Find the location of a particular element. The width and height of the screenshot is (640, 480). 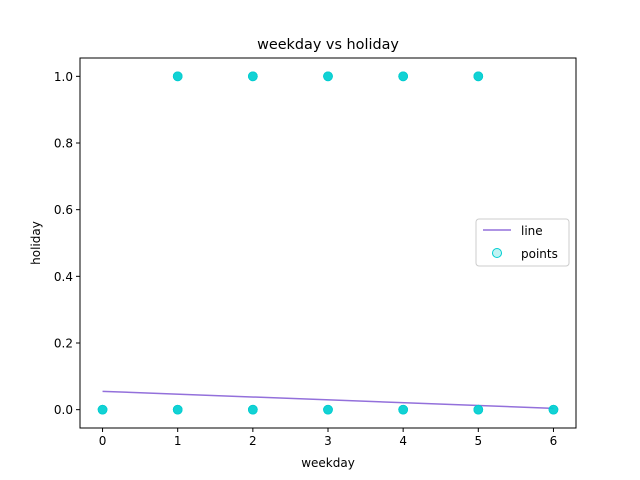

x-axis-label: weekday is located at coordinates (328, 463).